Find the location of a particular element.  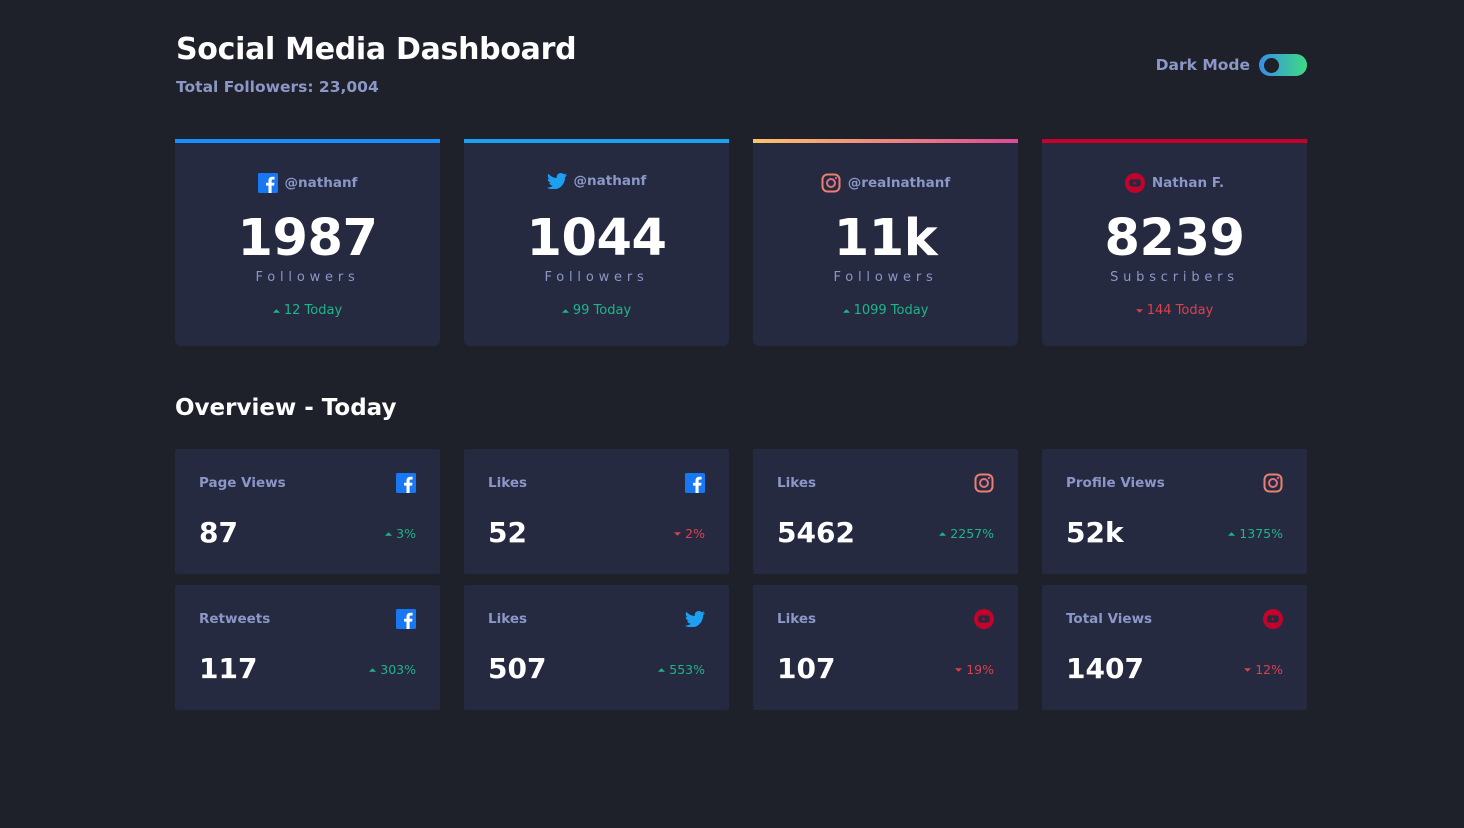

follower-count: 8239 is located at coordinates (1174, 238).